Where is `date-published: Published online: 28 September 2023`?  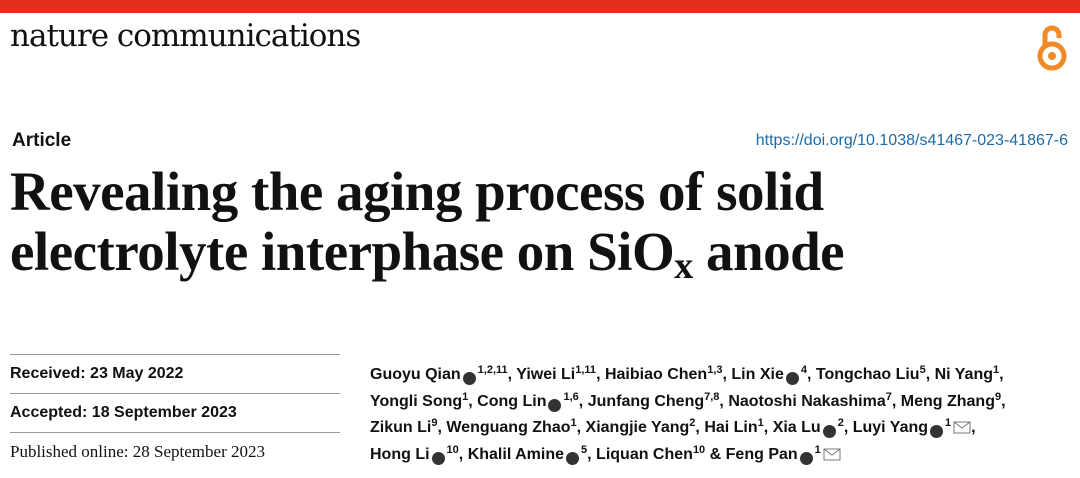 date-published: Published online: 28 September 2023 is located at coordinates (175, 451).